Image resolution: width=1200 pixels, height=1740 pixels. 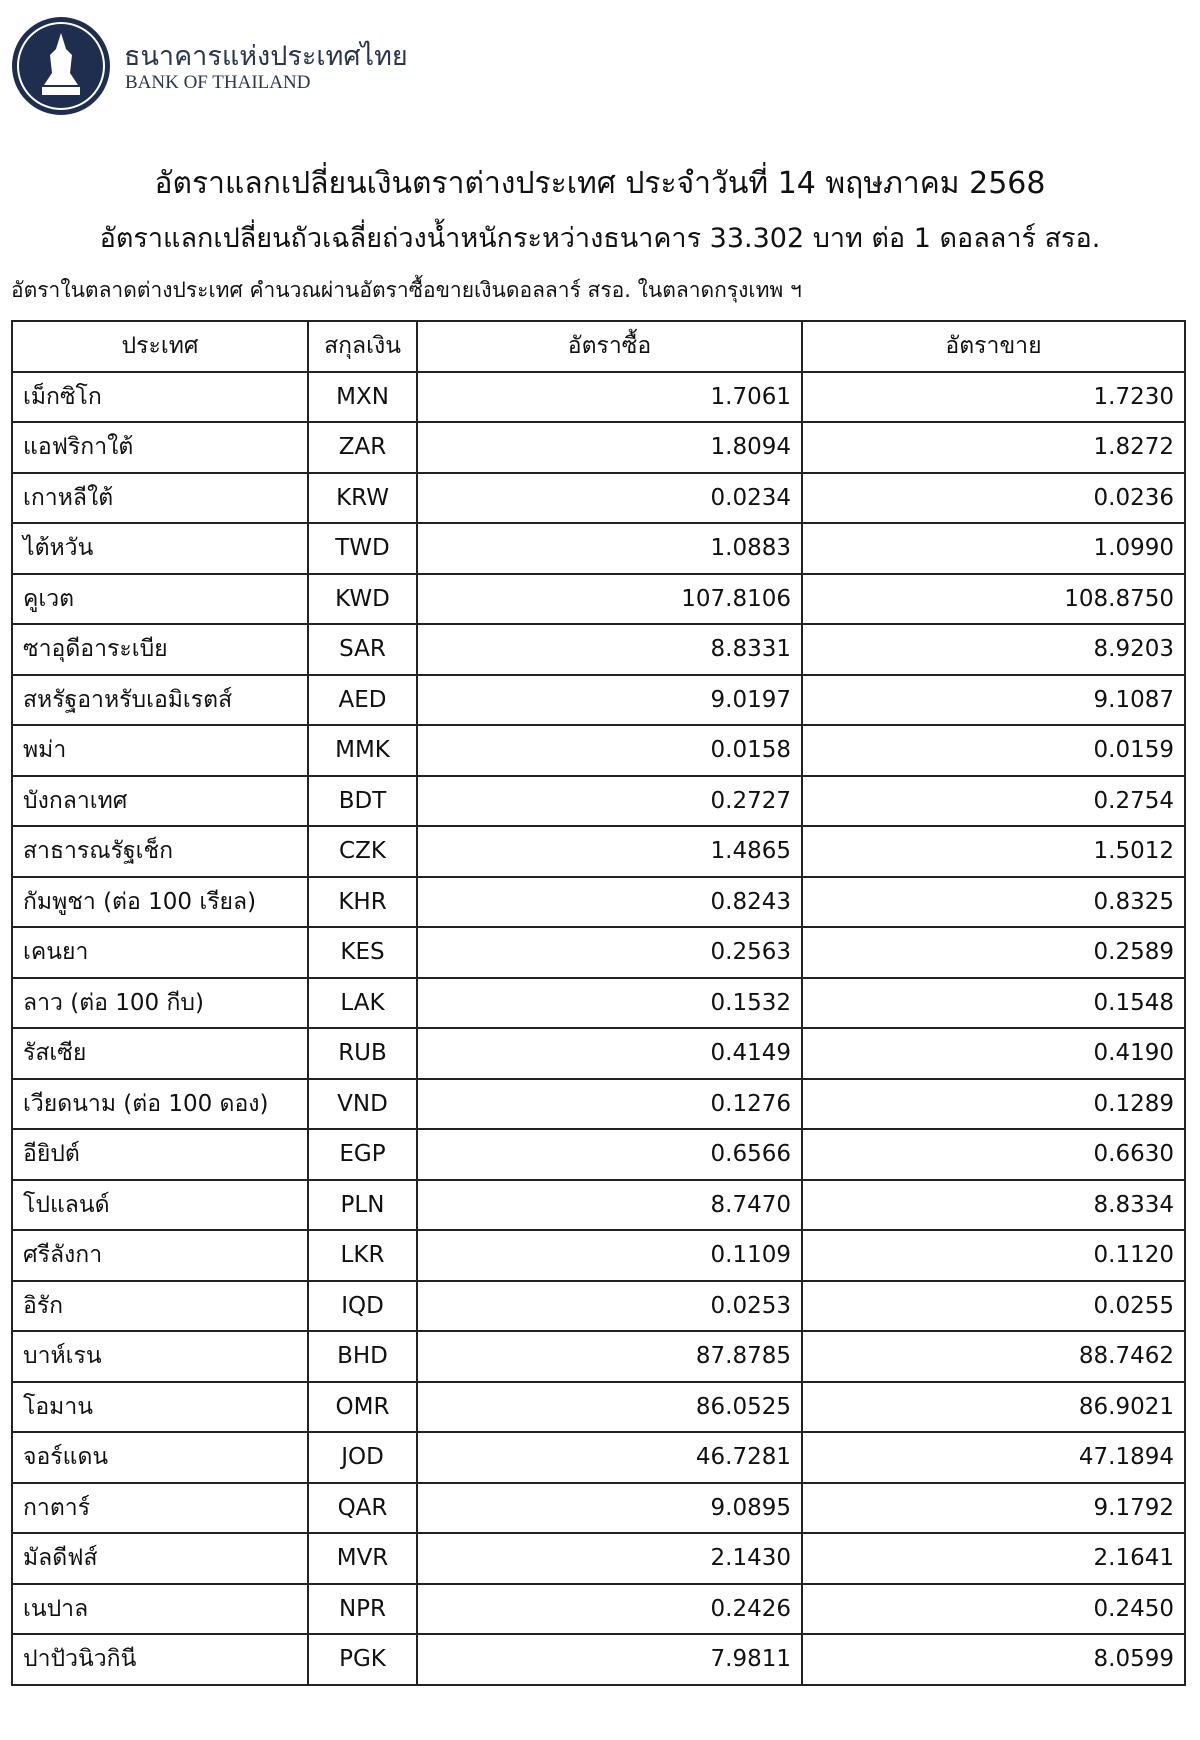 What do you see at coordinates (609, 1457) in the screenshot?
I see `buy-rate: 46.7281` at bounding box center [609, 1457].